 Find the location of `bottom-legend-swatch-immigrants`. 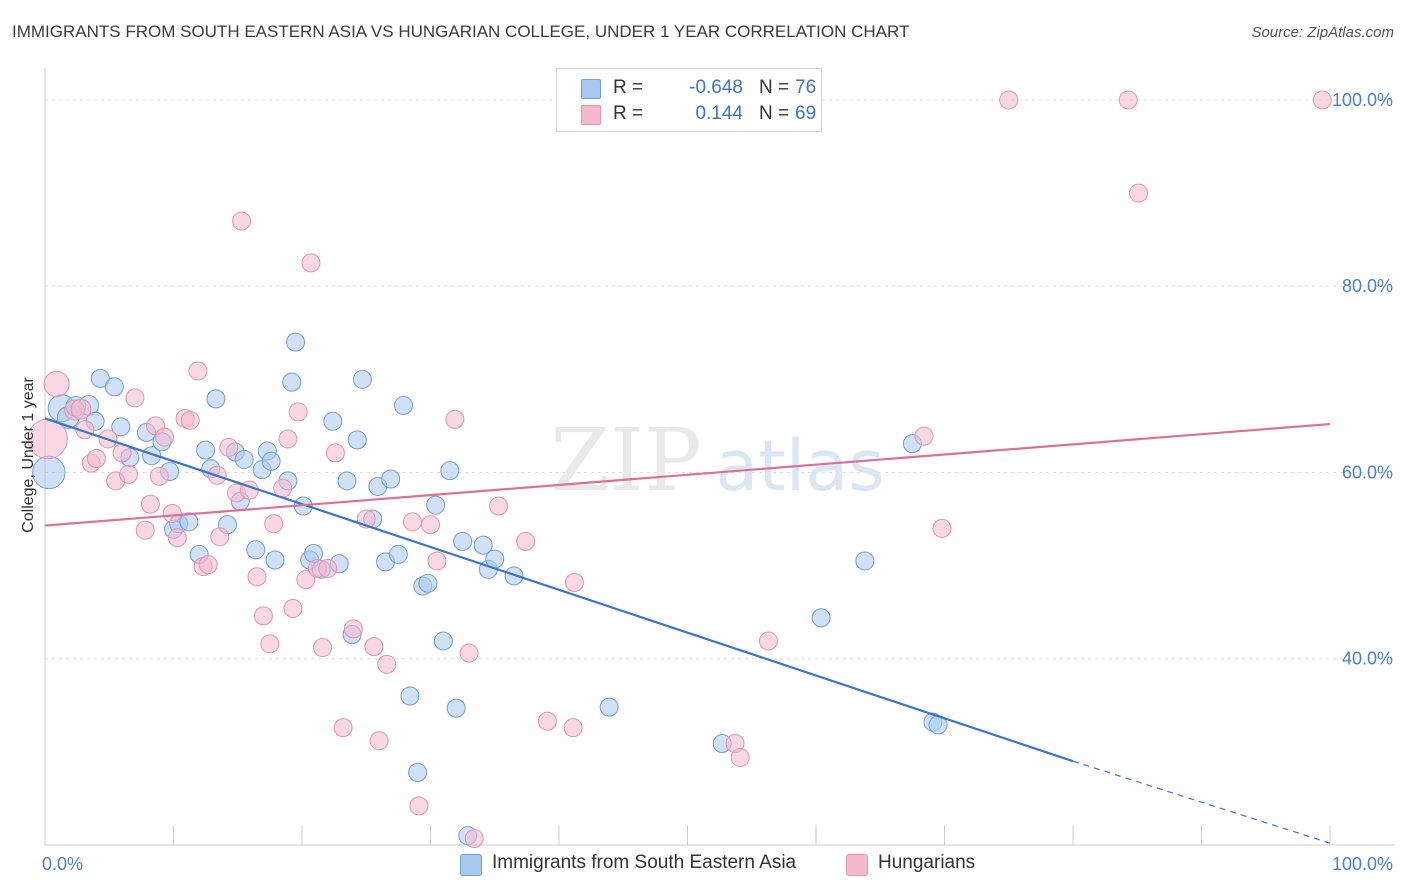

bottom-legend-swatch-immigrants is located at coordinates (471, 865).